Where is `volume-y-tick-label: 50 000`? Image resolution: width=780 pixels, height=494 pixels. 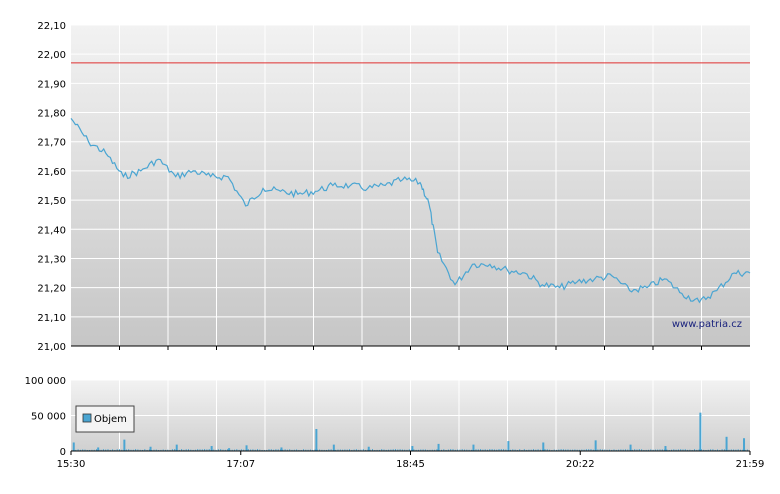
volume-y-tick-label: 50 000 is located at coordinates (48, 417).